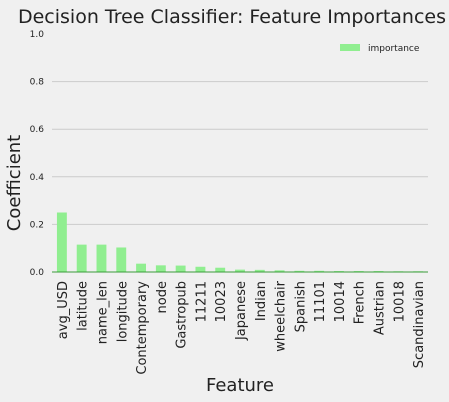 The width and height of the screenshot is (449, 402). Describe the element at coordinates (160, 268) in the screenshot. I see `bar-node` at that location.